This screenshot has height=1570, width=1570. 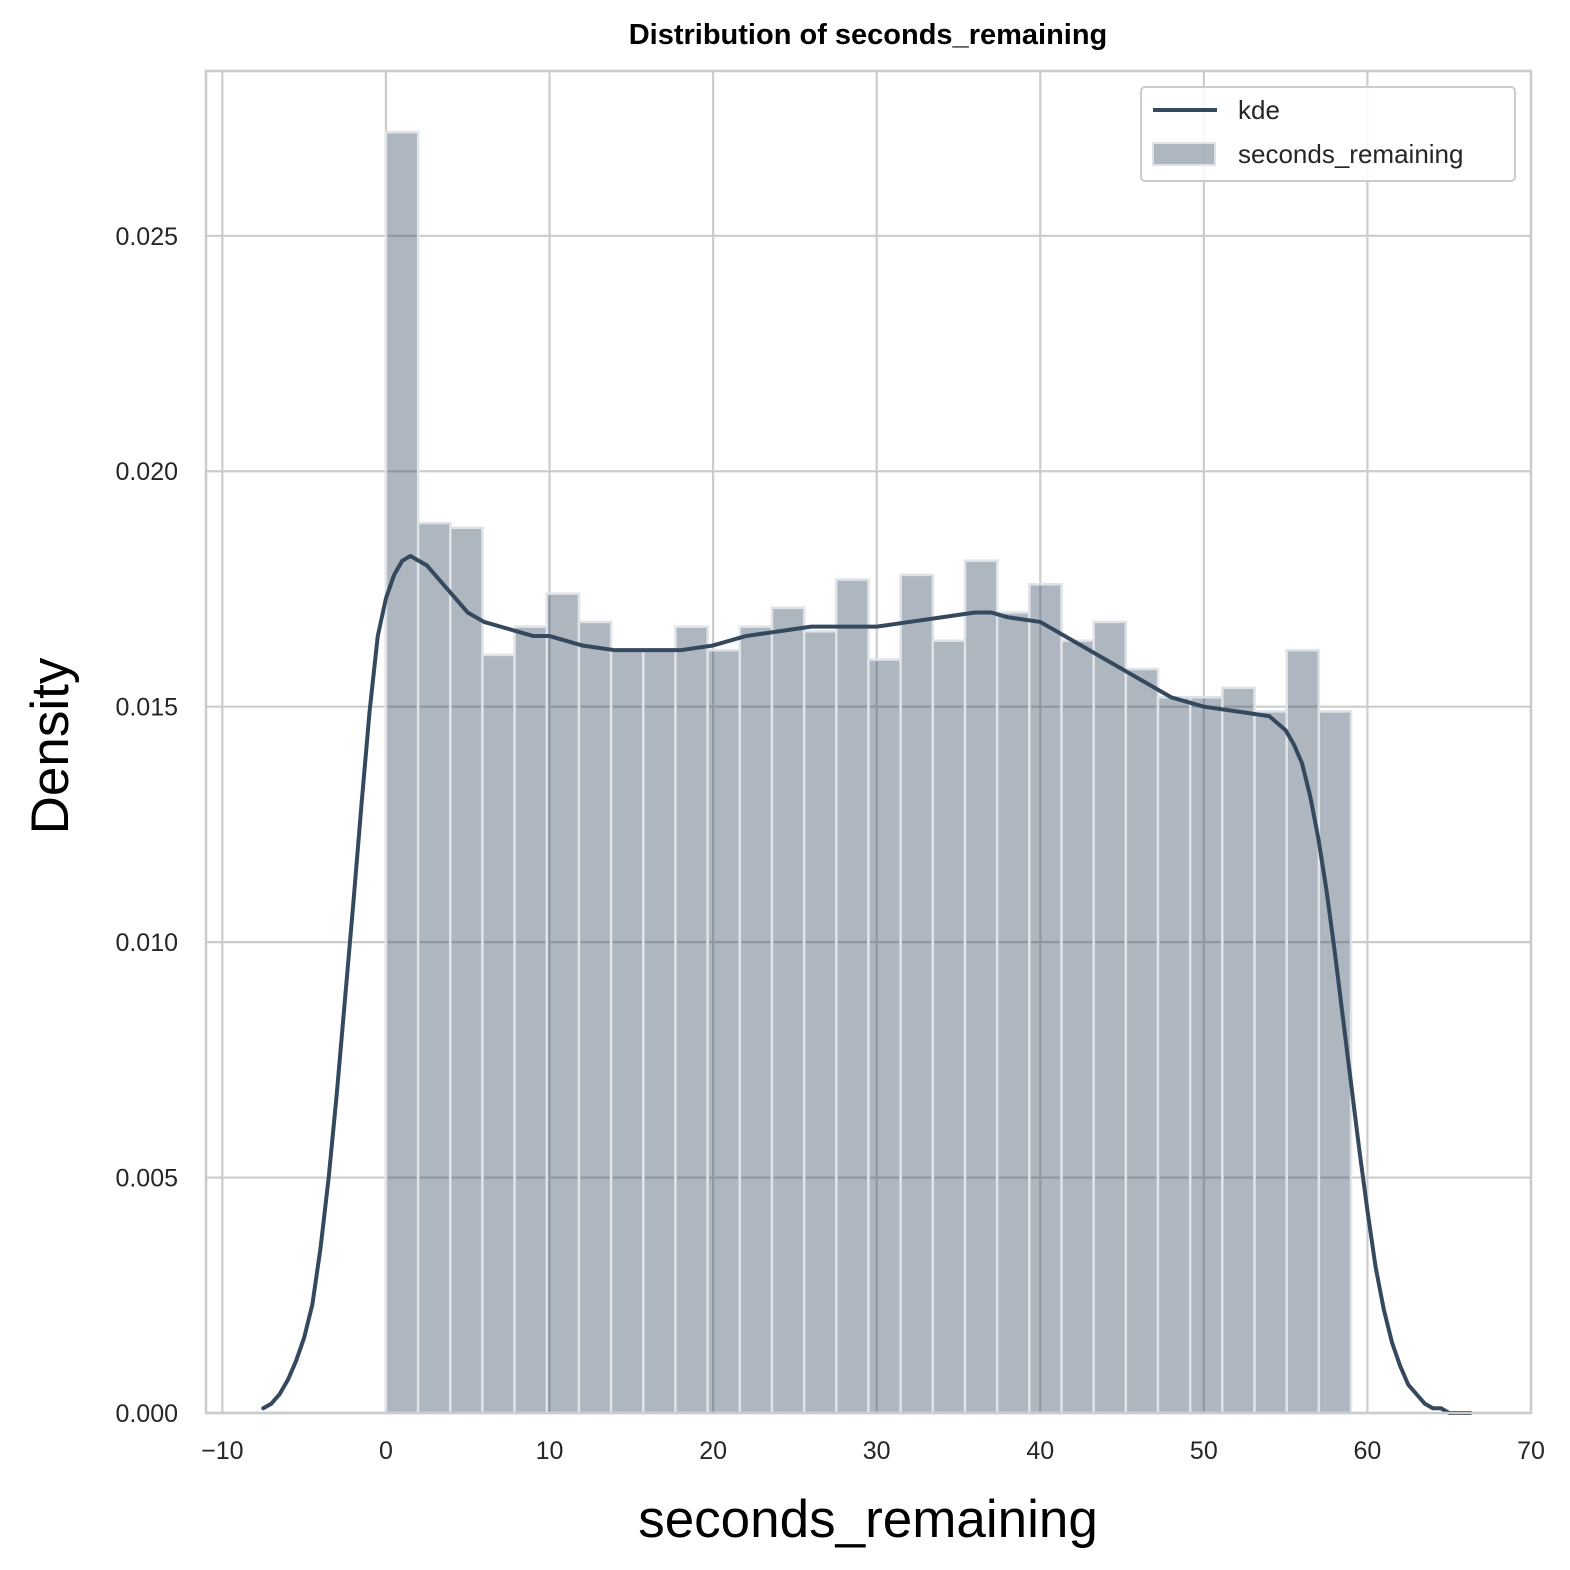 I want to click on legend-hist-label: seconds_remaining, so click(x=1350, y=154).